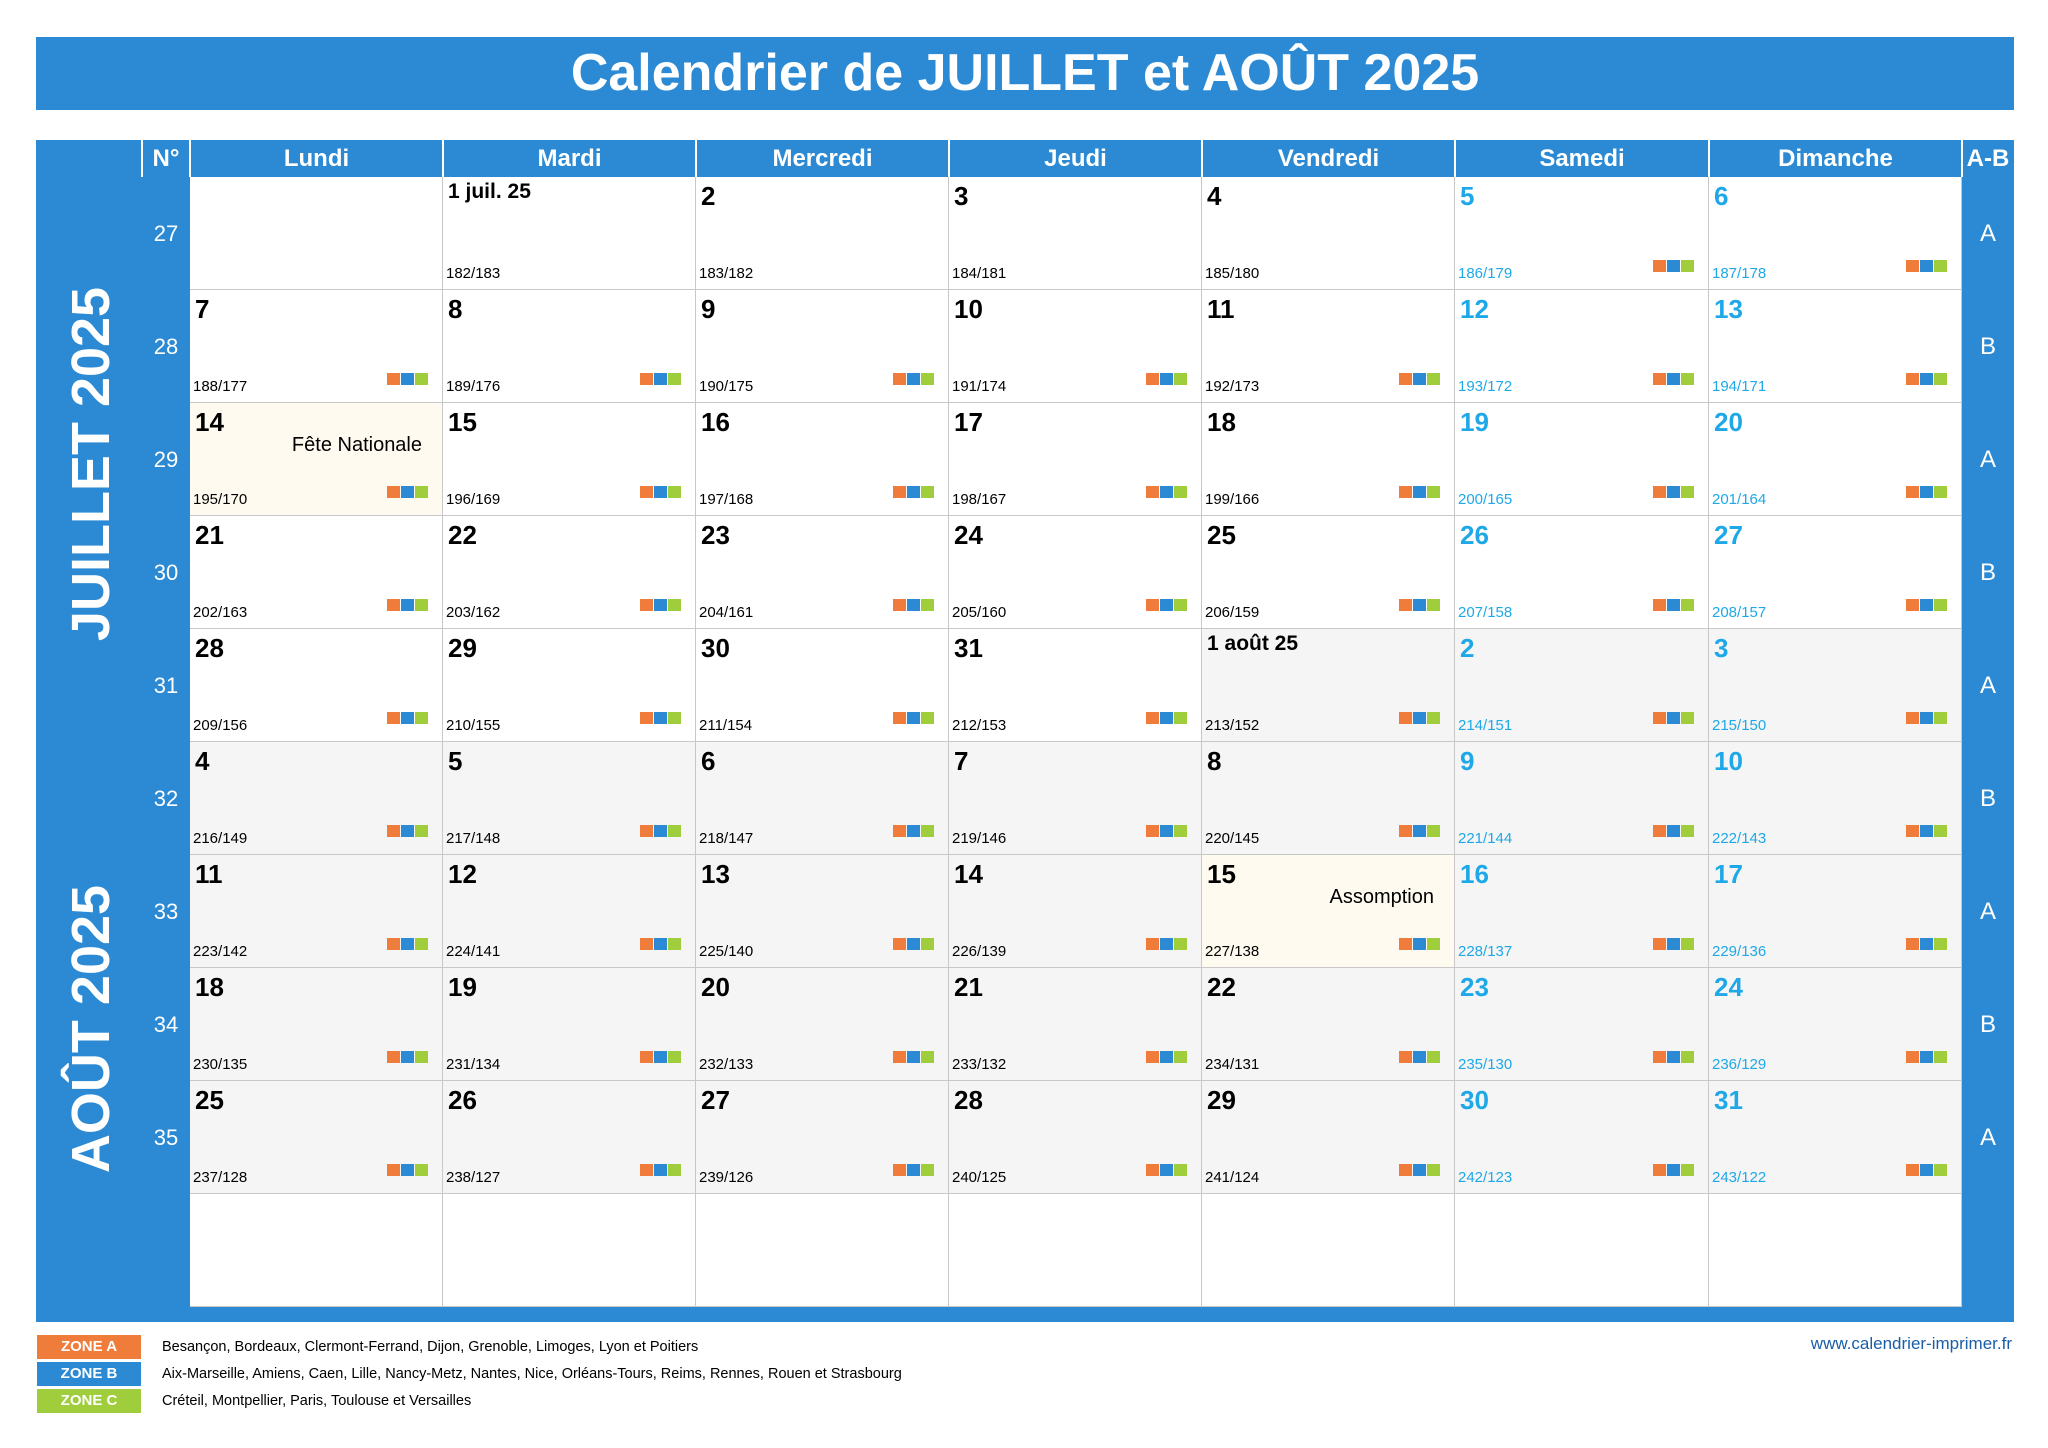 The image size is (2048, 1448). Describe the element at coordinates (569, 572) in the screenshot. I see `day-cell: 22 203/162` at that location.